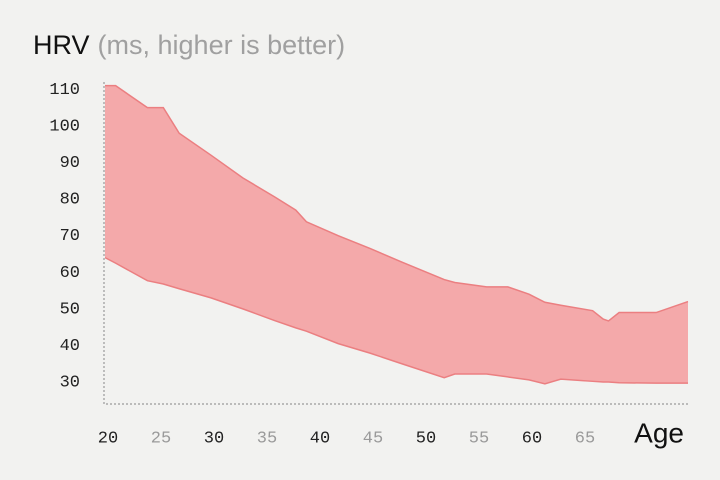 The image size is (720, 480). I want to click on x-tick-label: 25, so click(161, 438).